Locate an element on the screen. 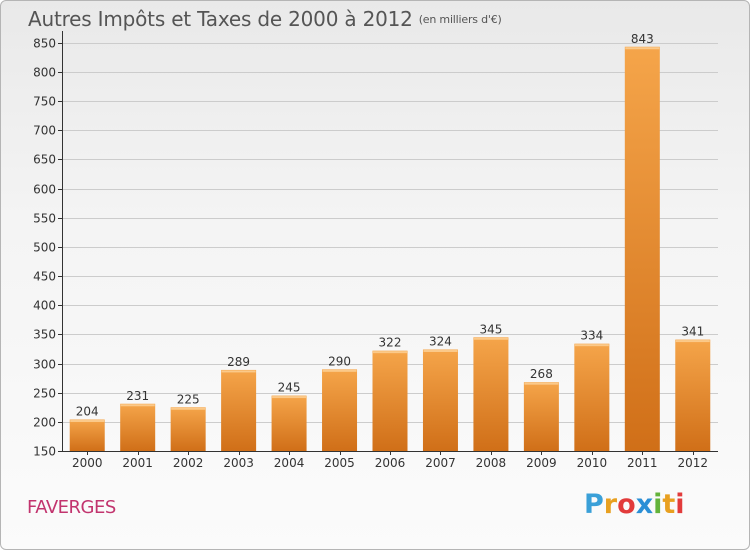 This screenshot has height=550, width=750. value-label: 322 is located at coordinates (390, 343).